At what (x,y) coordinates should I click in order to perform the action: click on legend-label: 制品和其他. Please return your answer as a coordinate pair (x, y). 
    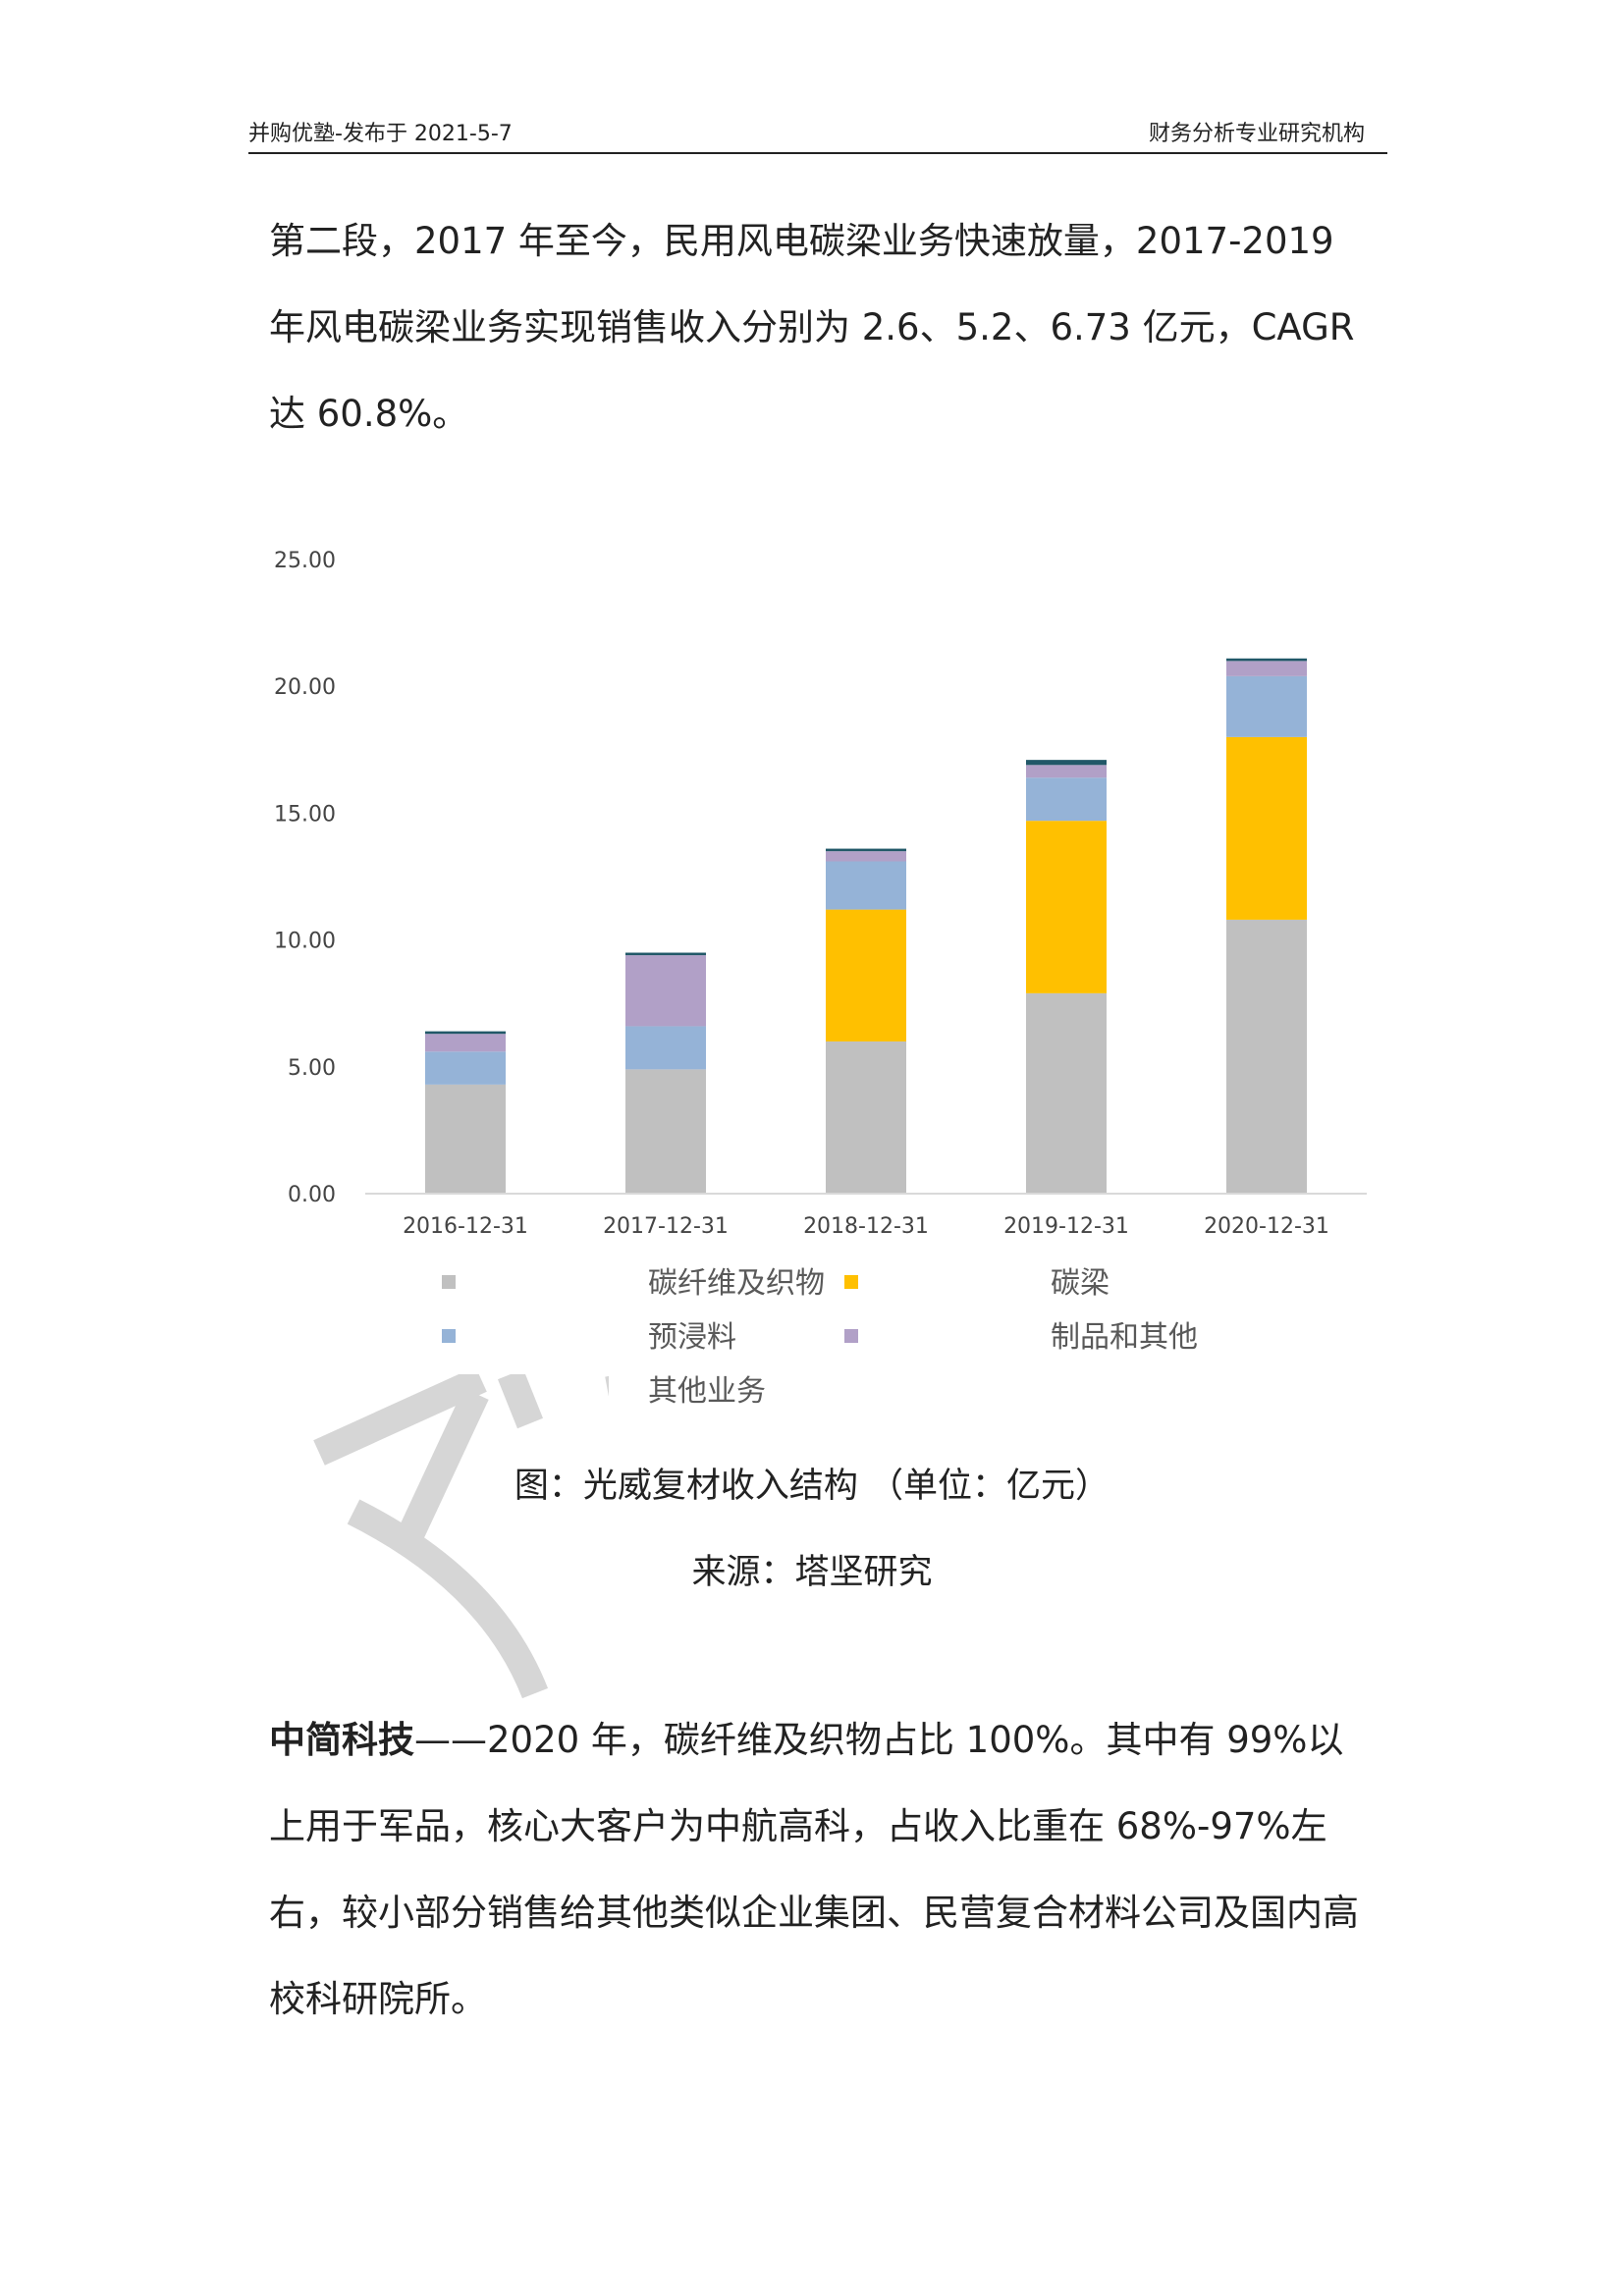
    Looking at the image, I should click on (1124, 1338).